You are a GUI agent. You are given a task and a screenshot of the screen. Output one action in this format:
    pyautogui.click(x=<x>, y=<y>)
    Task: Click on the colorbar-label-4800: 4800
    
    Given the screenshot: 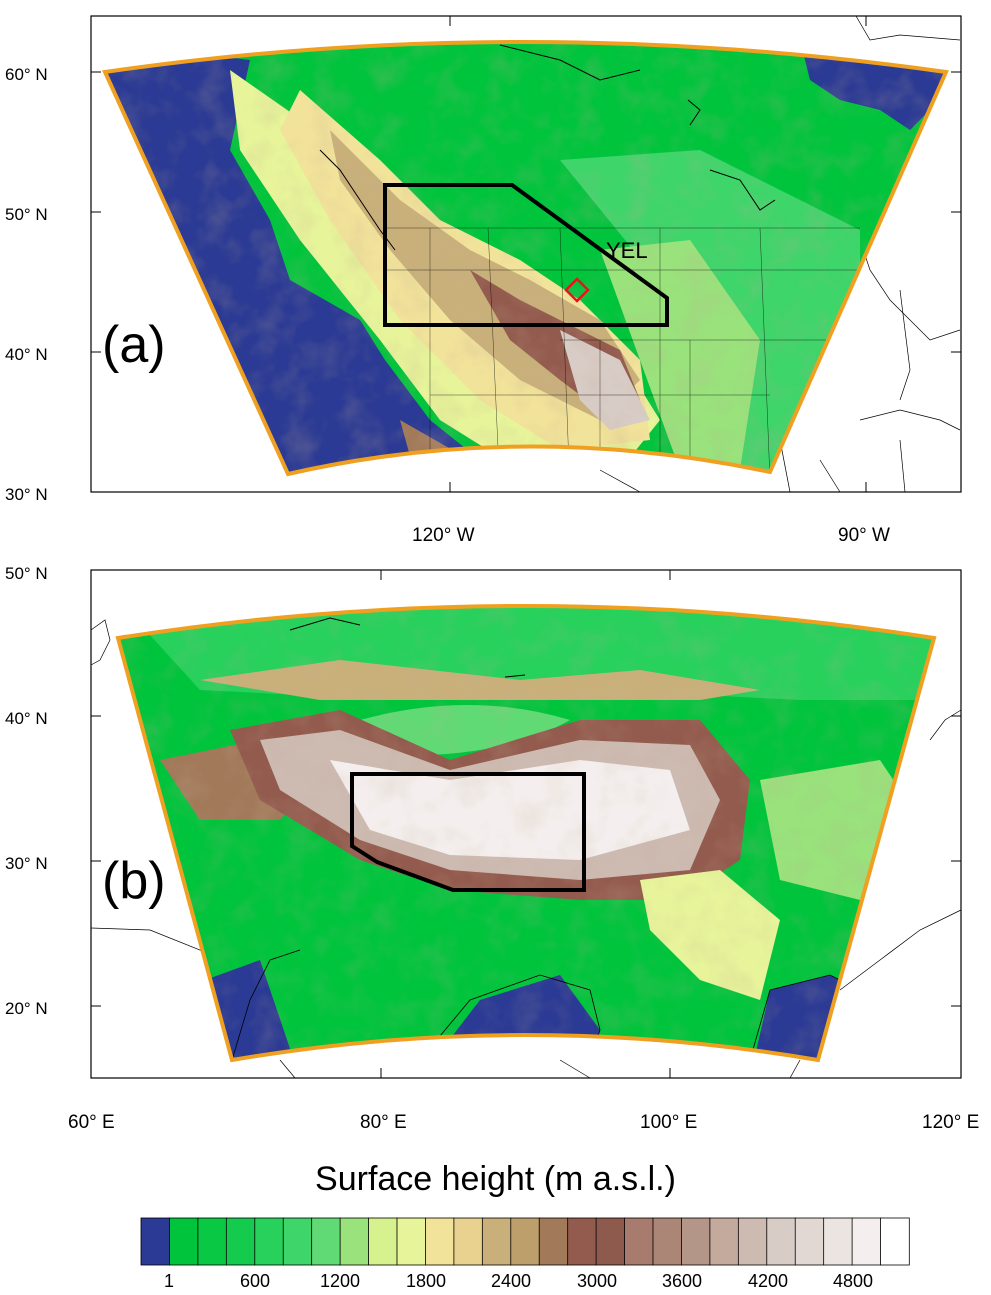 What is the action you would take?
    pyautogui.click(x=853, y=1281)
    